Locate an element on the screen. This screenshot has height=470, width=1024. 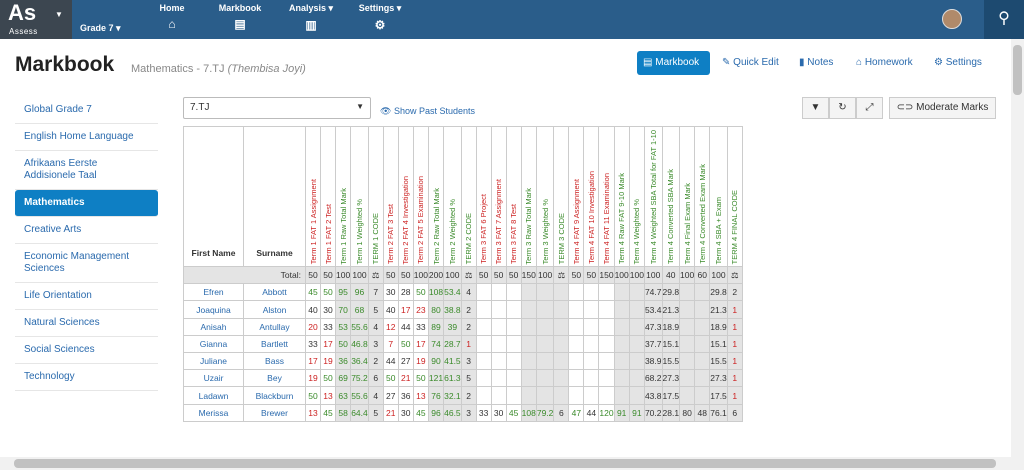
filter-button: ▼ is located at coordinates (815, 108).